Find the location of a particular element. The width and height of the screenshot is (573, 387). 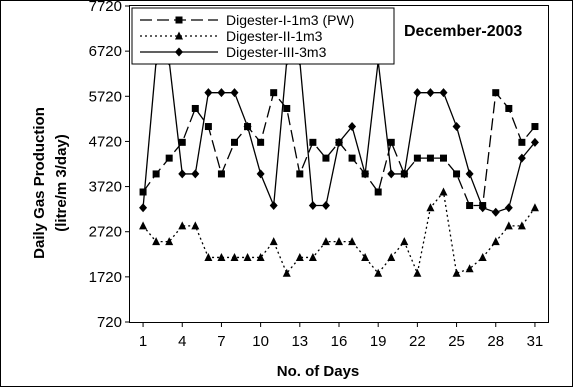

x-tick-label: 19 is located at coordinates (378, 341).